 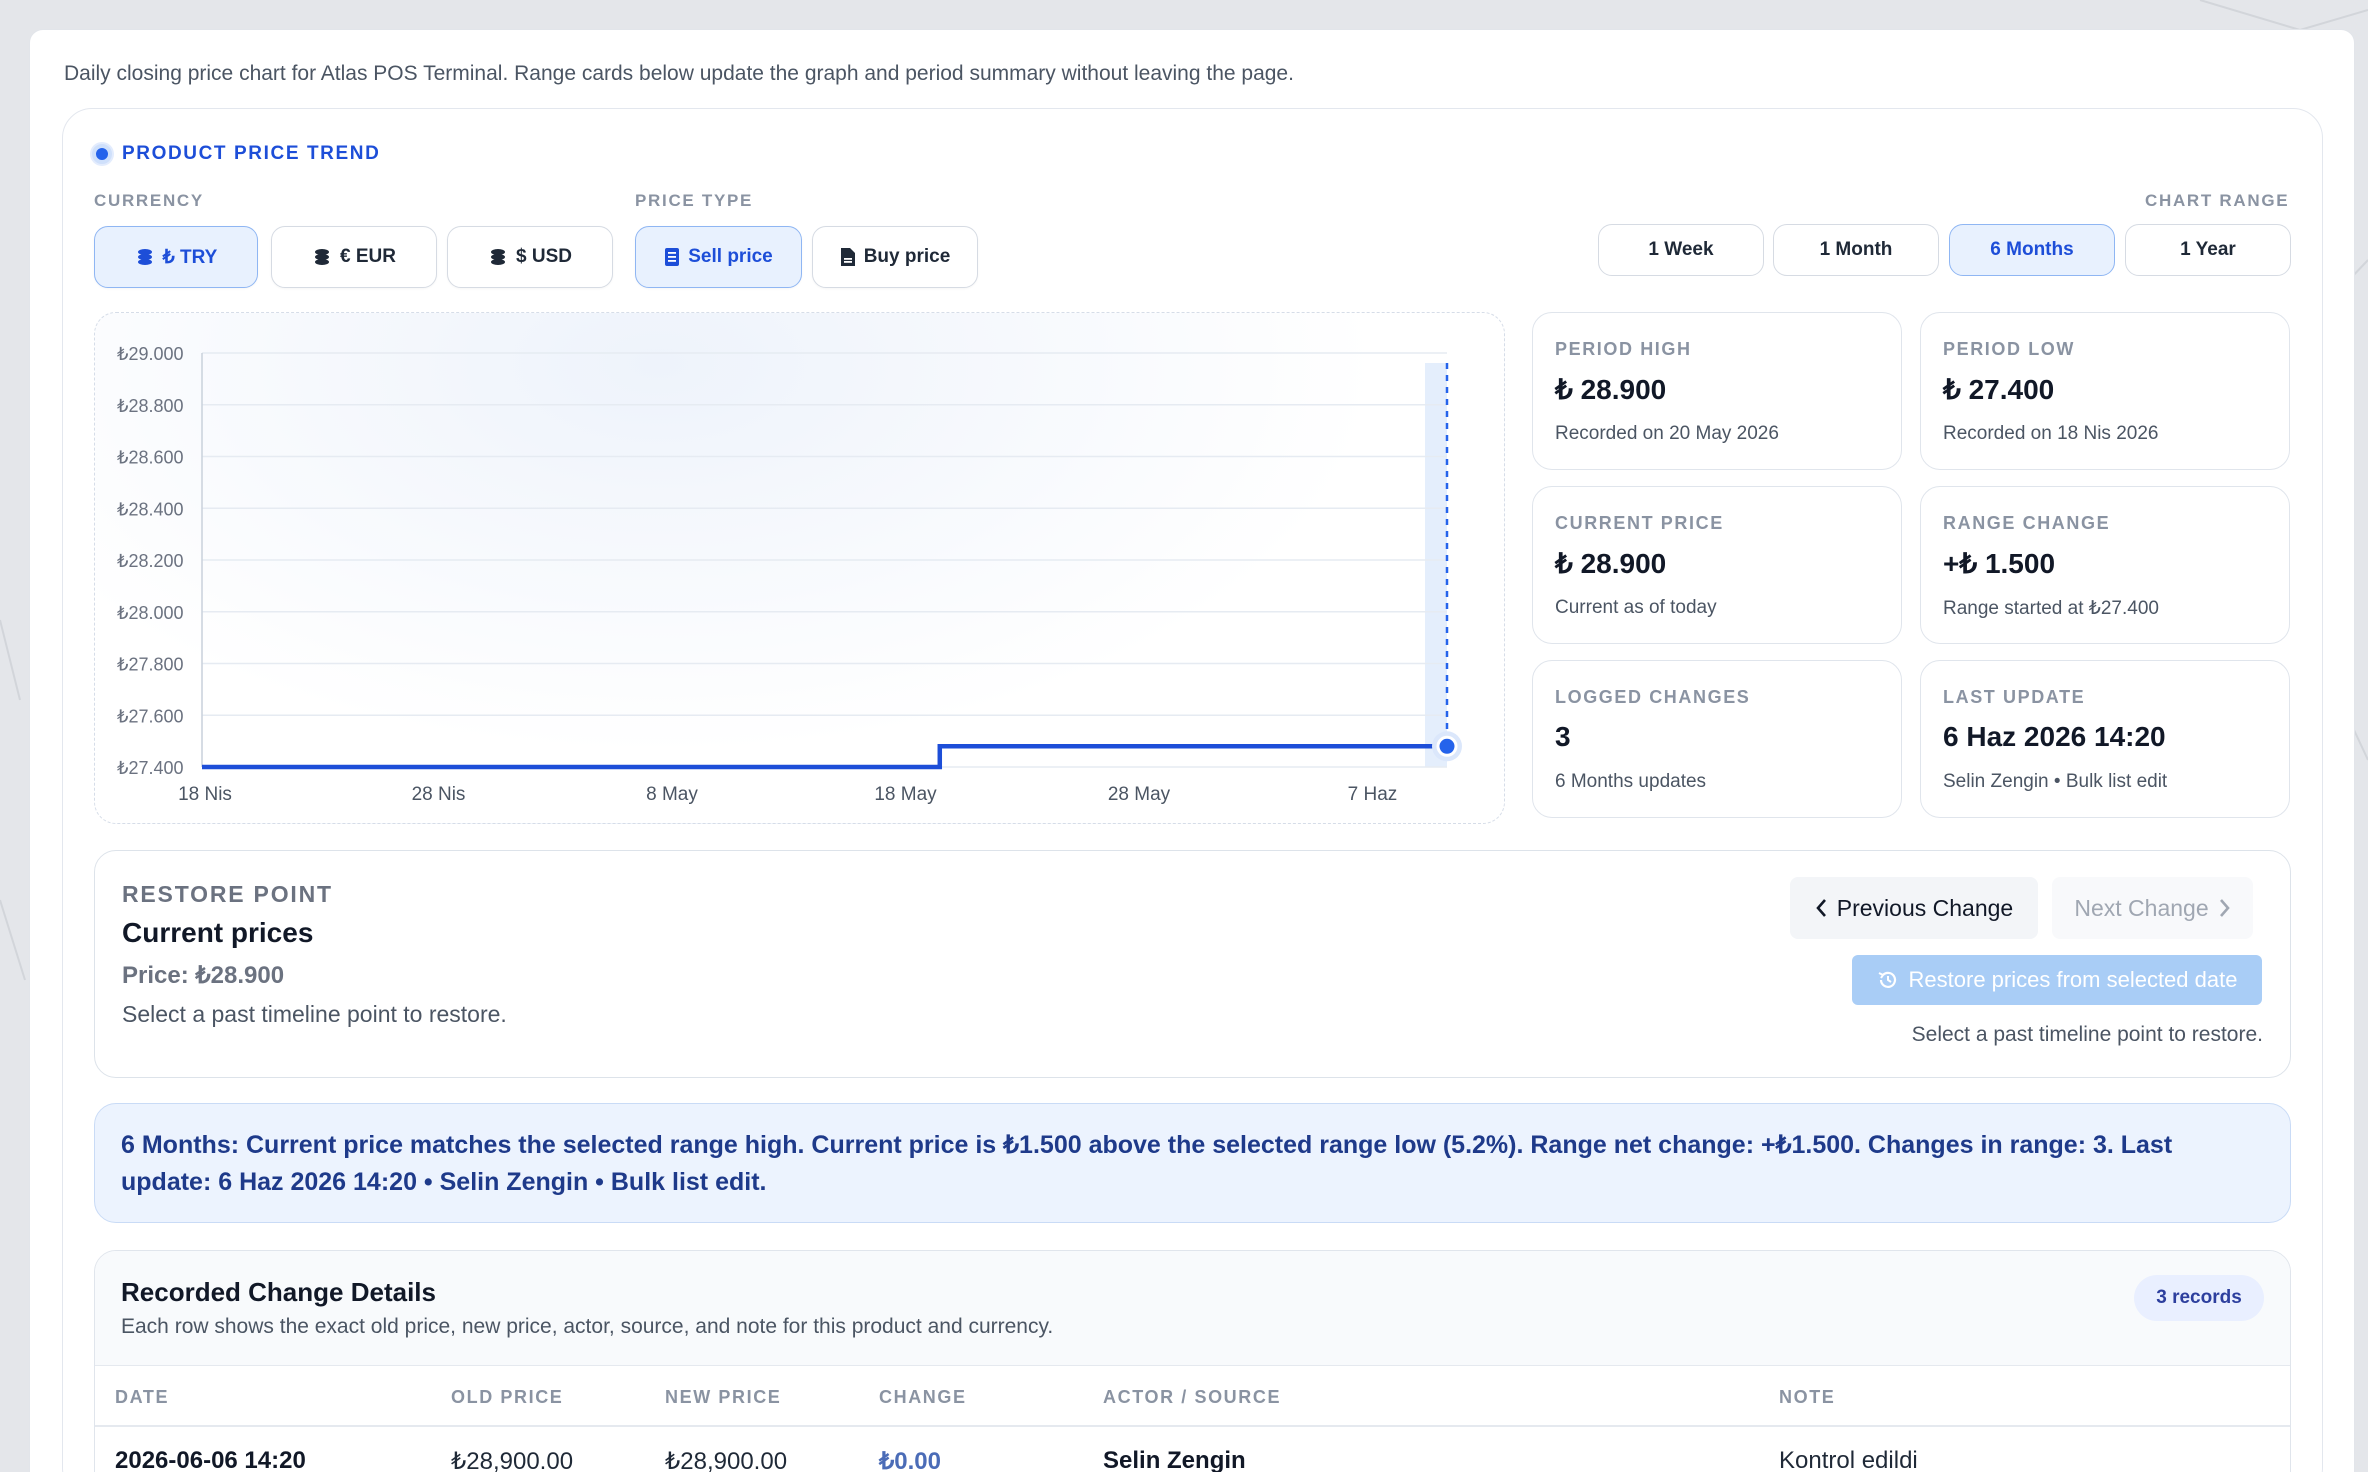 What do you see at coordinates (1681, 250) in the screenshot?
I see `range-1-week-button: 1 Week` at bounding box center [1681, 250].